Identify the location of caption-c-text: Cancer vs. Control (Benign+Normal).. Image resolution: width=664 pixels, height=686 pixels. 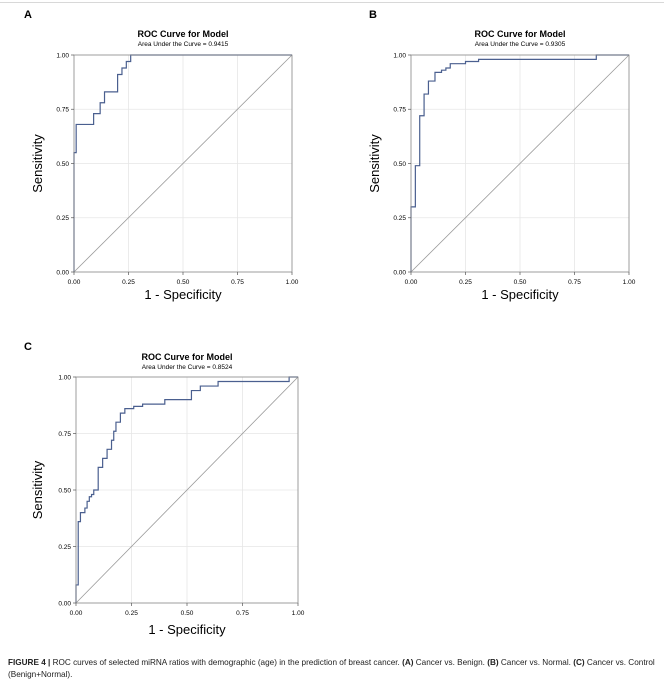
(331, 668).